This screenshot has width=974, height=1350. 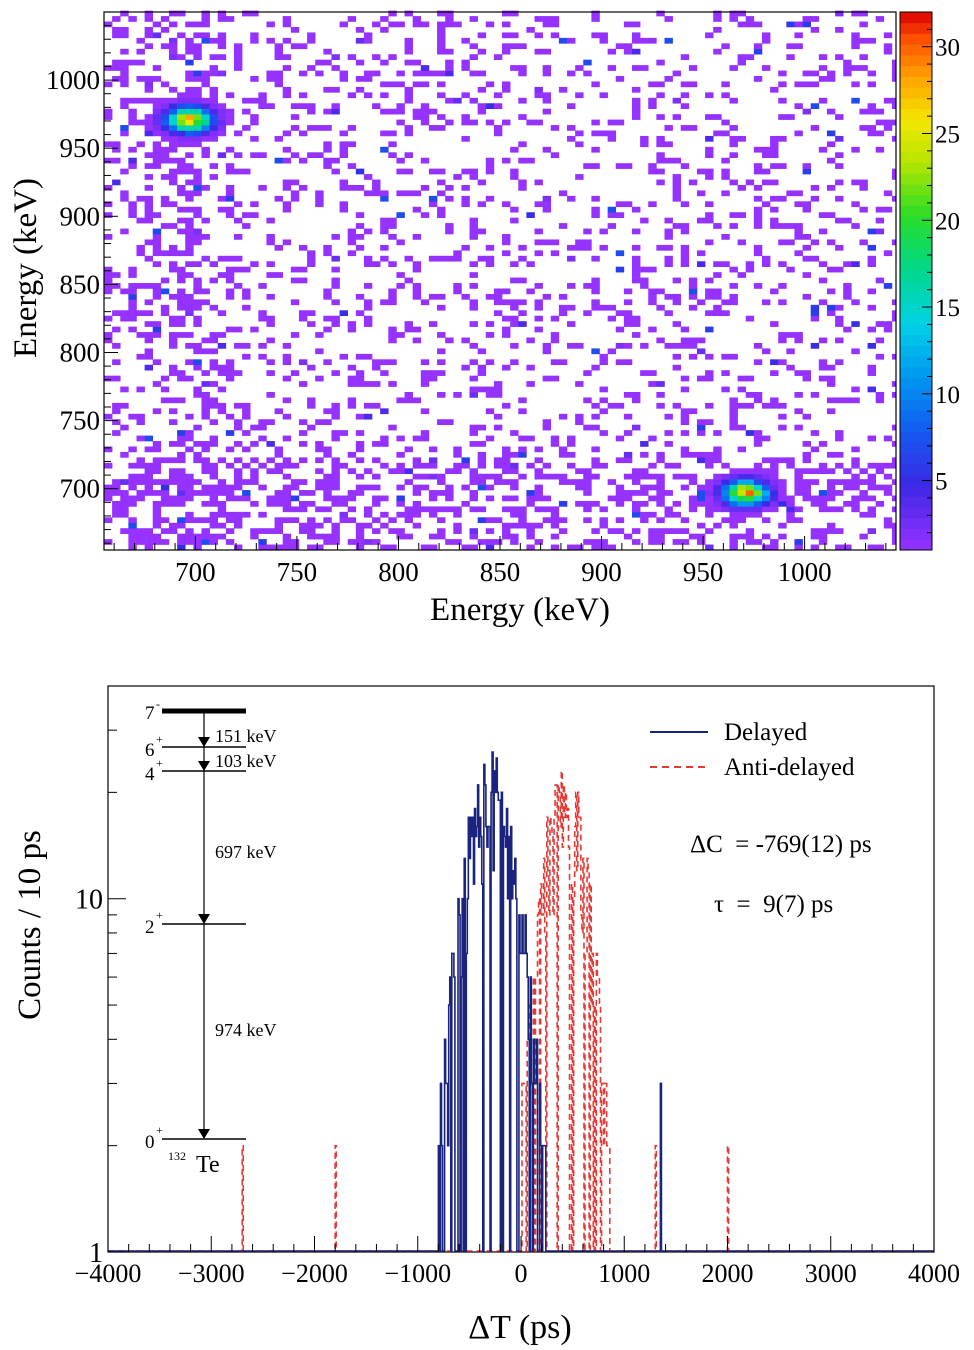 What do you see at coordinates (108, 1273) in the screenshot?
I see `time-x-tick-label: −4000` at bounding box center [108, 1273].